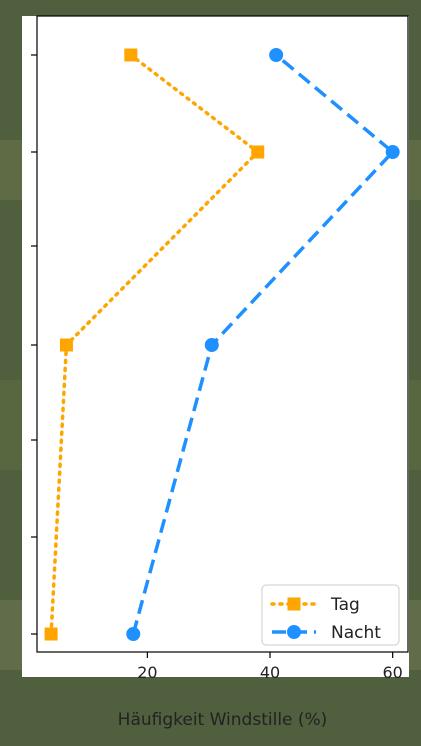  Describe the element at coordinates (392, 672) in the screenshot. I see `x-tick-label: 60` at that location.